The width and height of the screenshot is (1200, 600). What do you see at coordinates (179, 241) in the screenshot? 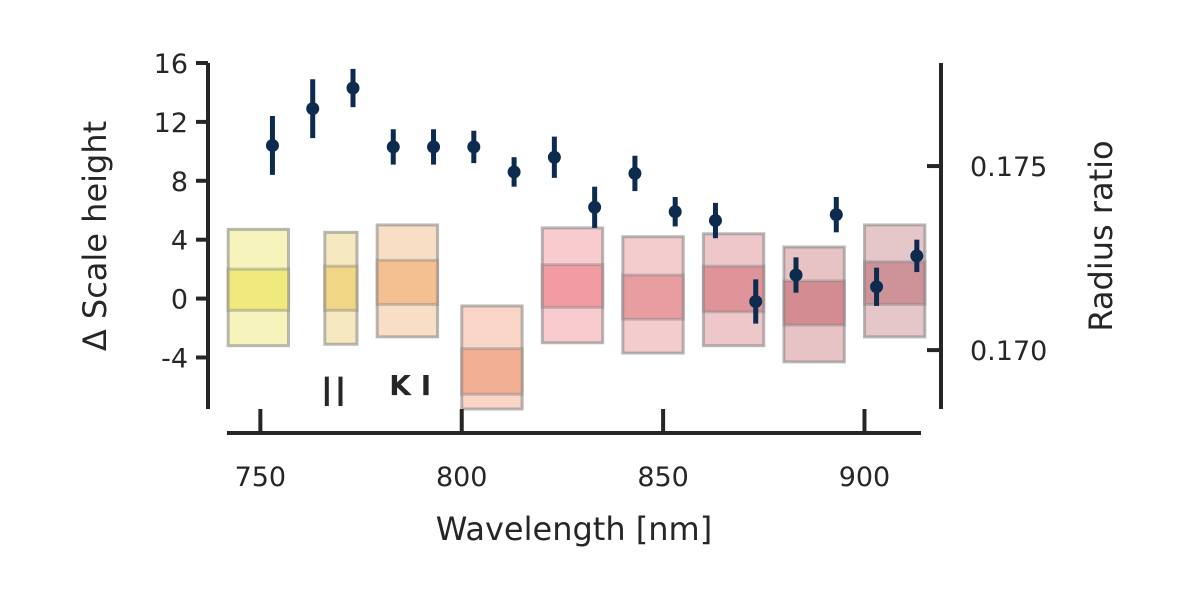
I see `y-tick-label-4: 4` at bounding box center [179, 241].